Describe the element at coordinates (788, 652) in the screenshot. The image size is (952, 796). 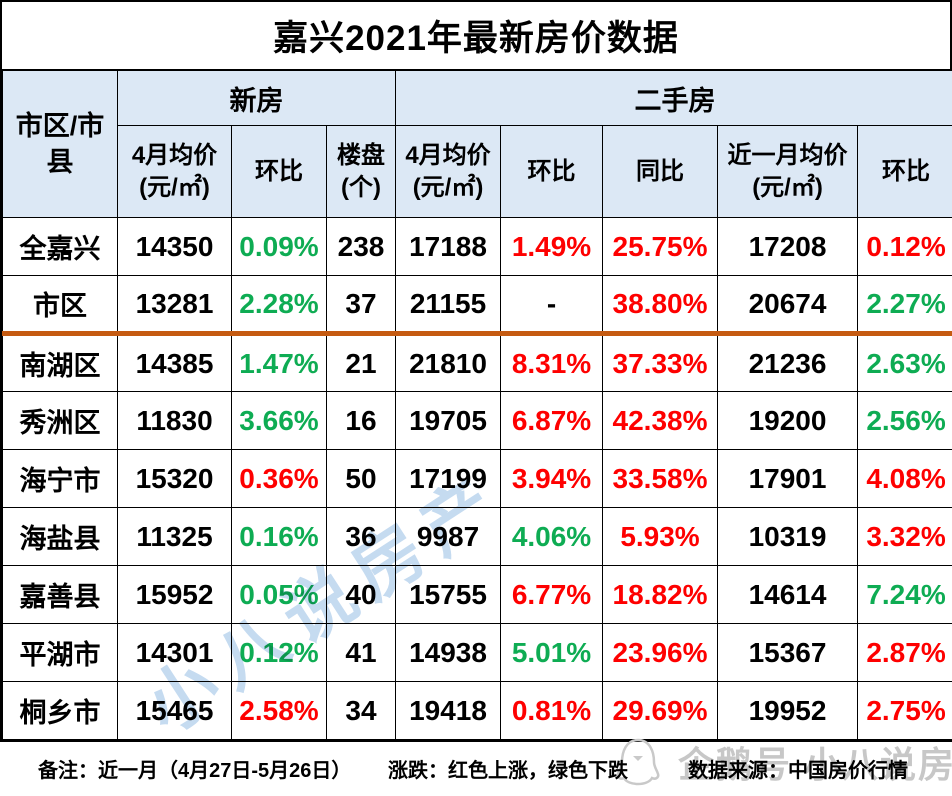
I see `value-cell: 15367` at that location.